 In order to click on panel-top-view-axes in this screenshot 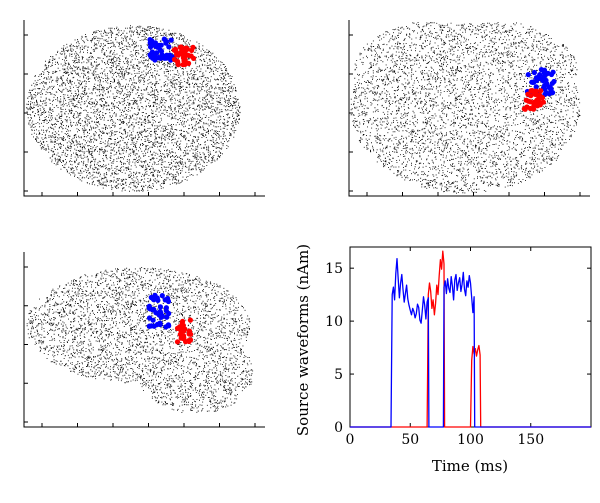, I will do `click(144, 108)`.